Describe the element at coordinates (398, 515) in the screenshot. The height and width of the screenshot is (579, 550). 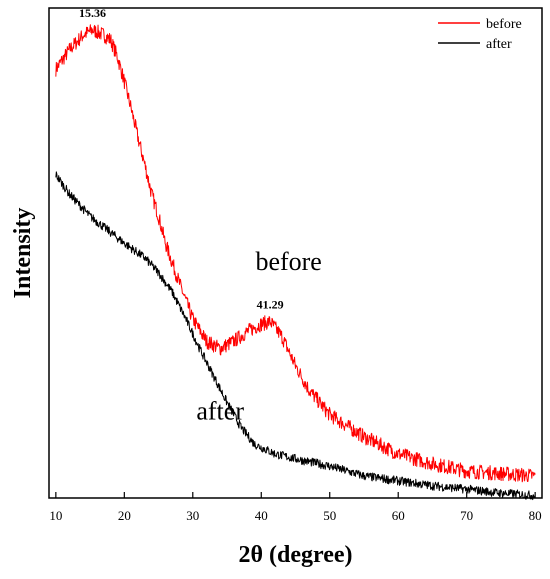
I see `x-tick-label: 60` at that location.